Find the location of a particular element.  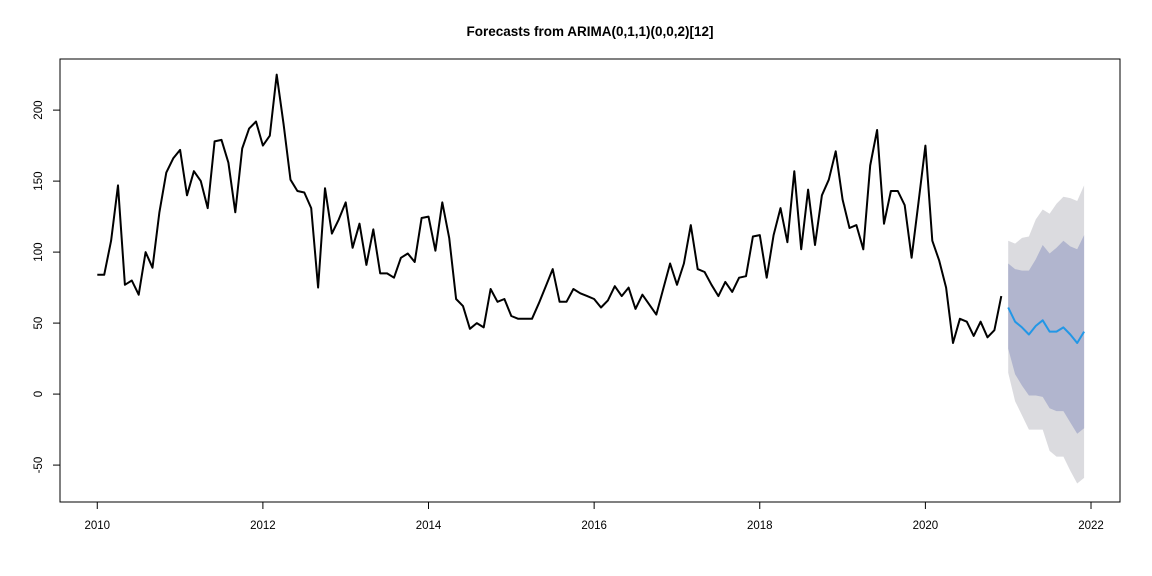

y-tick-label: -50 is located at coordinates (39, 465).